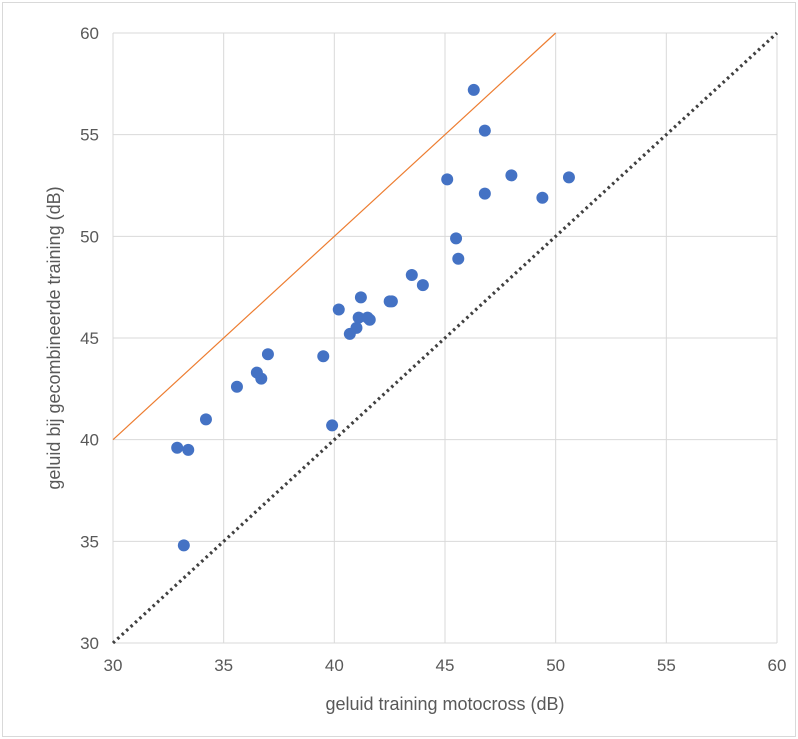  I want to click on x-axis-ticks: 30 35 40 45 50 55 60, so click(445, 665).